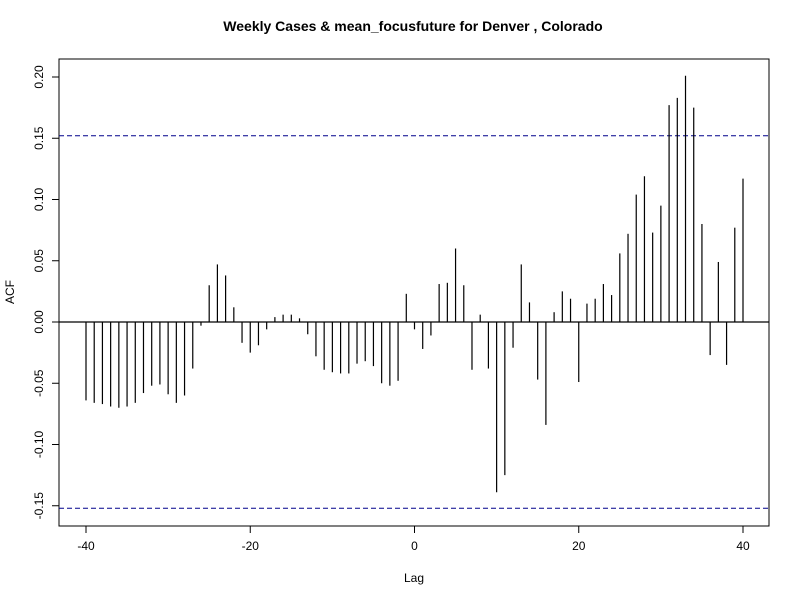  I want to click on y-tick-label: 0.10, so click(39, 199).